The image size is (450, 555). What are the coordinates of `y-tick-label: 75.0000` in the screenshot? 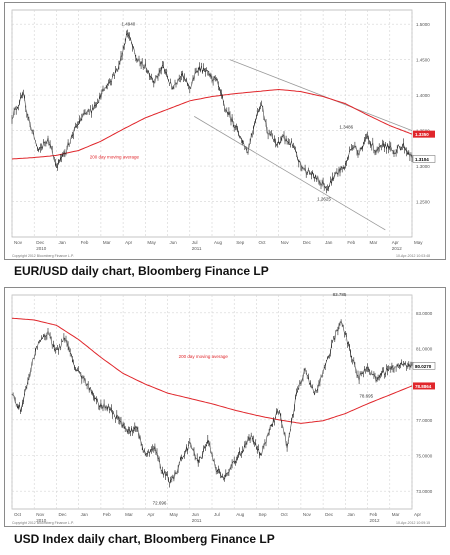 It's located at (424, 456).